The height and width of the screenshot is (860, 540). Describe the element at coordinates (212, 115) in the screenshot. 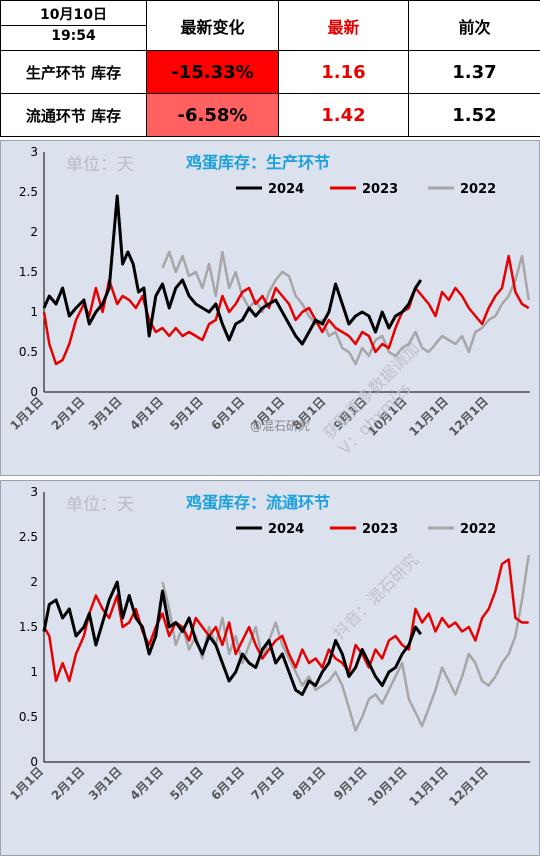

I see `circulation-change-value: -6.58%` at that location.